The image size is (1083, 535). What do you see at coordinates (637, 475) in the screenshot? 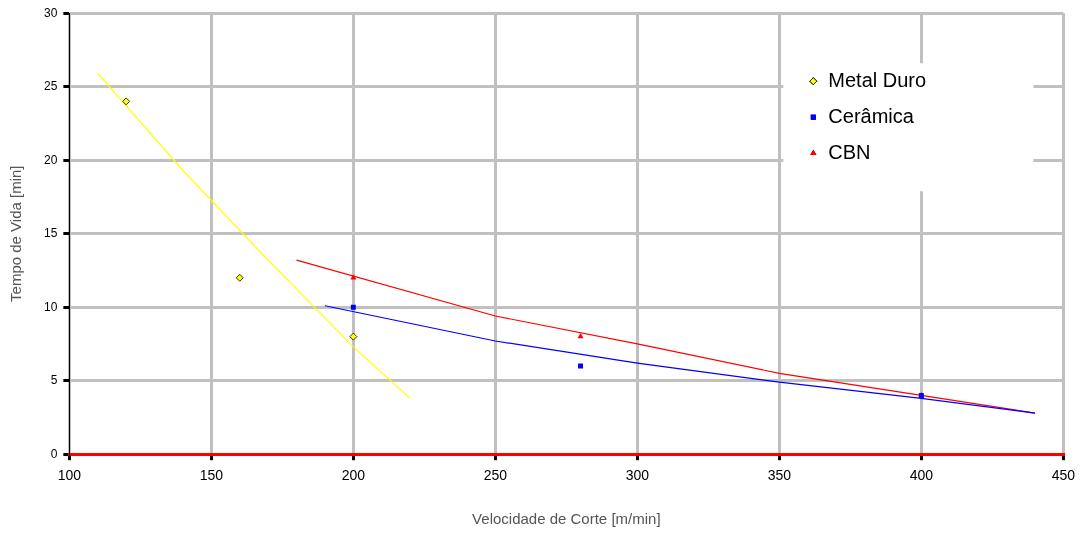
I see `x-tick-label: 300` at bounding box center [637, 475].